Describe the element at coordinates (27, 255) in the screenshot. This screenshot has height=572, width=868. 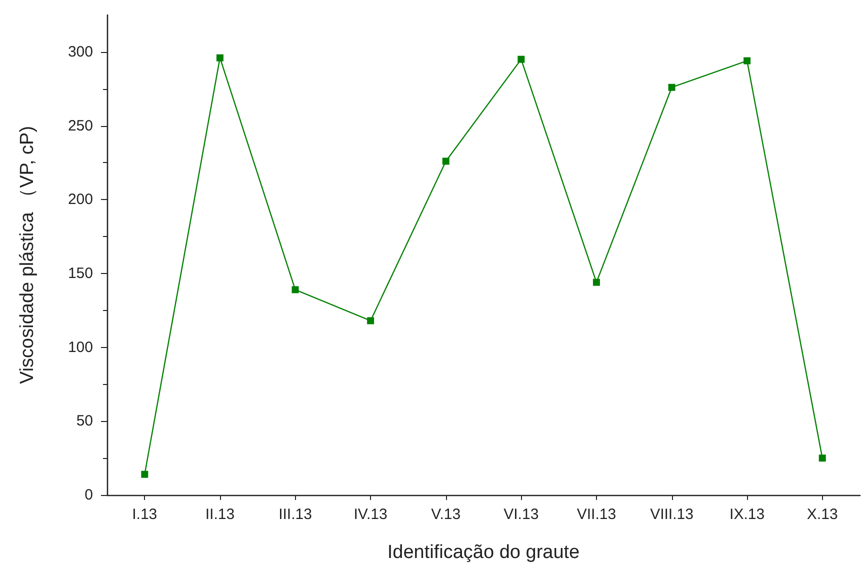
I see `y-axis-title: Viscosidade plástica （VP, cP)` at that location.